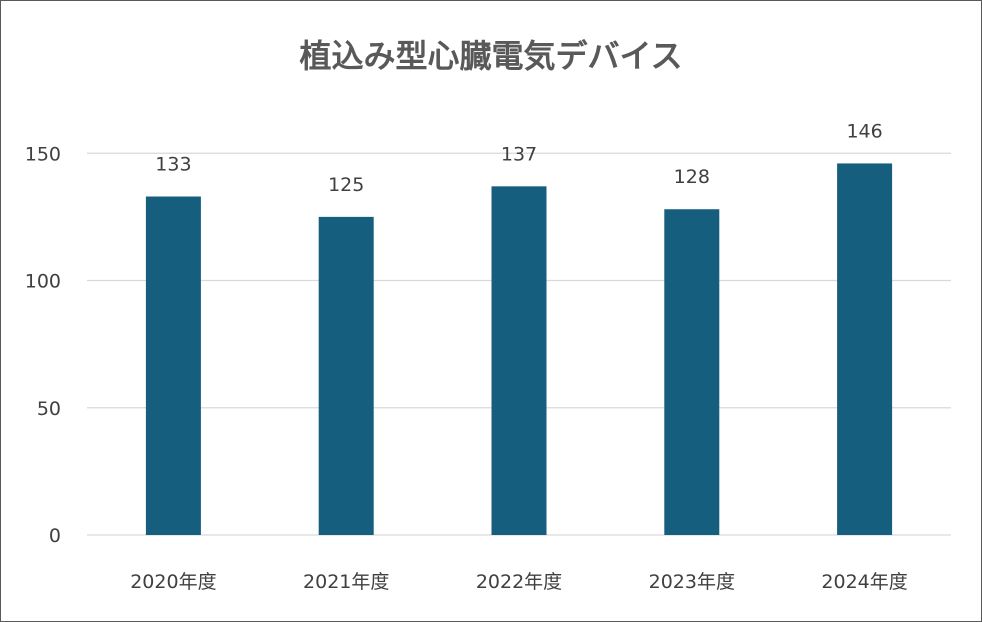 The height and width of the screenshot is (622, 982). What do you see at coordinates (519, 154) in the screenshot?
I see `data-label: 137` at bounding box center [519, 154].